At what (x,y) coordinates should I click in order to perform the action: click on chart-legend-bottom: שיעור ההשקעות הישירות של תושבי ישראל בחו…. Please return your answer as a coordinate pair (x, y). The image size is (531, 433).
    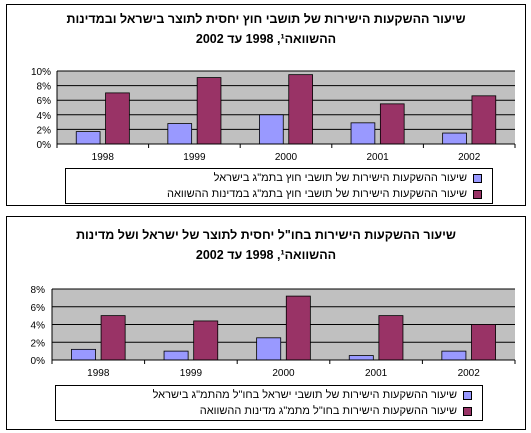
    Looking at the image, I should click on (269, 403).